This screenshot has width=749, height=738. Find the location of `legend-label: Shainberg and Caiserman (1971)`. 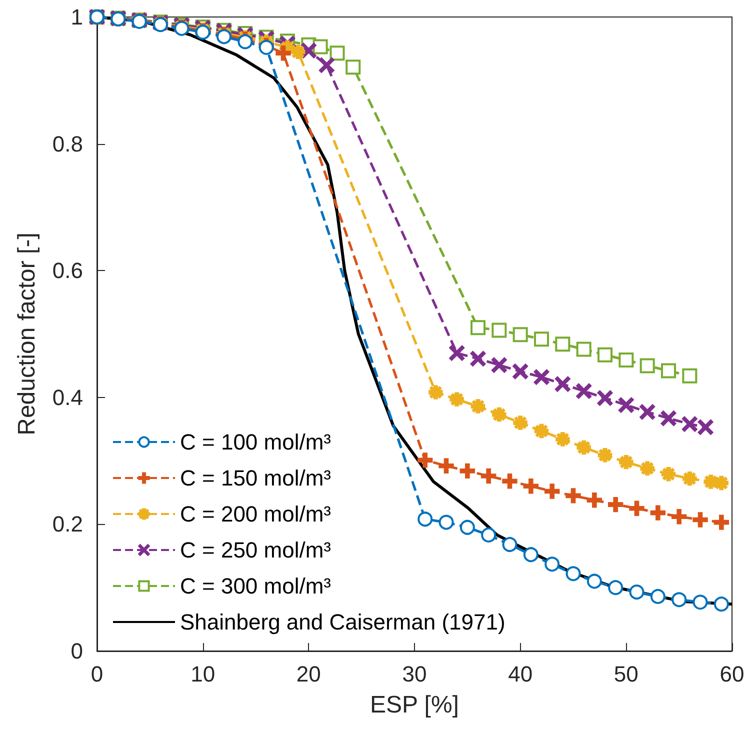

legend-label: Shainberg and Caiserman (1971) is located at coordinates (343, 622).